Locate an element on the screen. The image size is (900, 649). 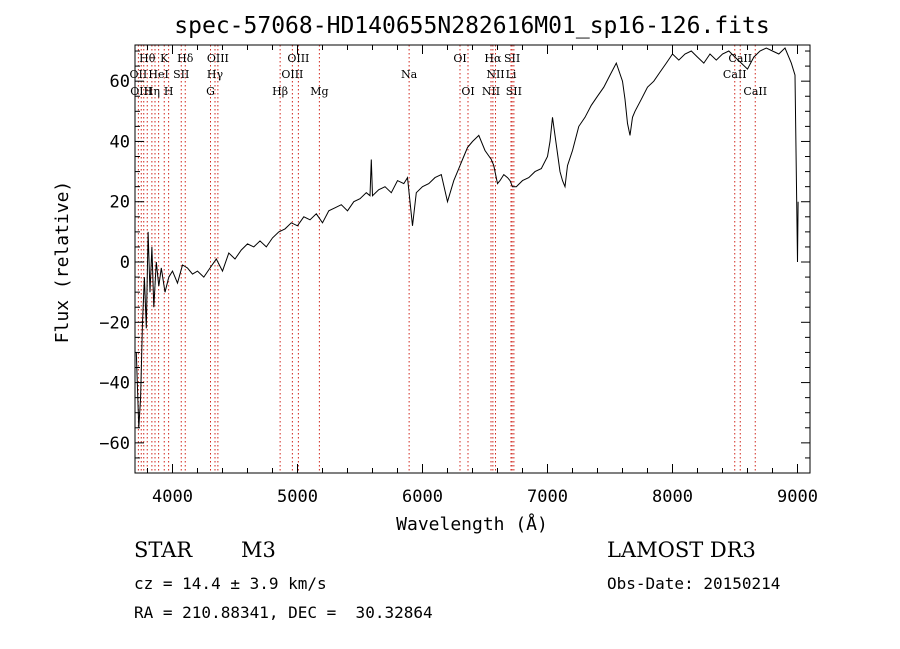
coordinates: RA = 210.88341, DEC = 30.32864 is located at coordinates (283, 612).